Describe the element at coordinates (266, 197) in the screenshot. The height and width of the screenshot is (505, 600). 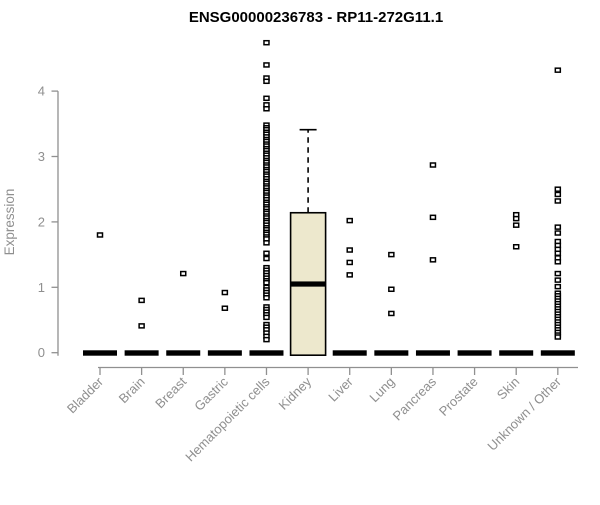
I see `box-group-hematopoietic-cells` at that location.